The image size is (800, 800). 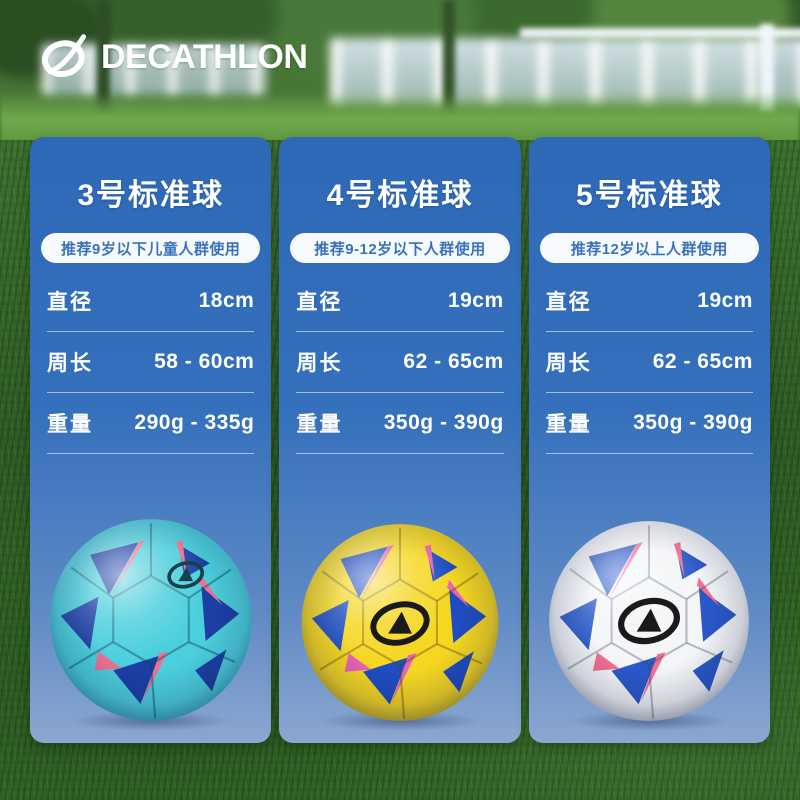 What do you see at coordinates (151, 248) in the screenshot?
I see `recommended-age-badge: 推荐9岁以下儿童人群使用` at bounding box center [151, 248].